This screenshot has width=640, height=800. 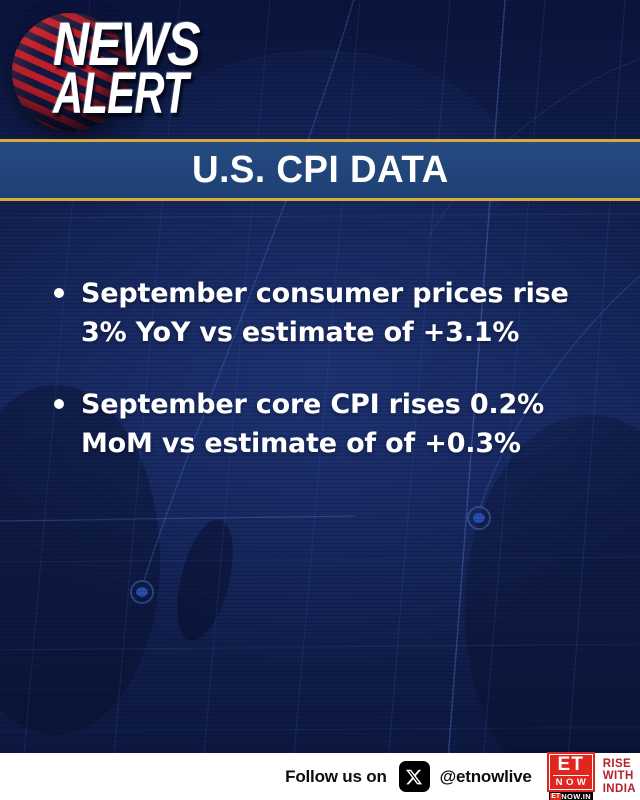 What do you see at coordinates (617, 763) in the screenshot?
I see `tagline-line-1: RISE` at bounding box center [617, 763].